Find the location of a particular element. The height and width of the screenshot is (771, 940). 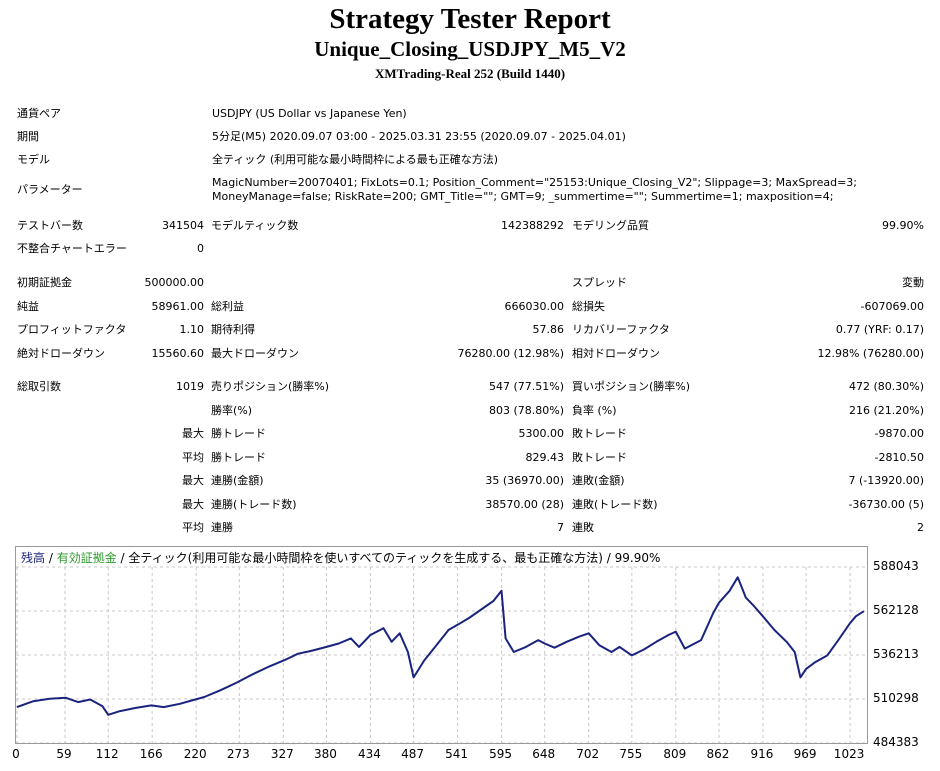

y-tick-label: 510298 is located at coordinates (896, 698).